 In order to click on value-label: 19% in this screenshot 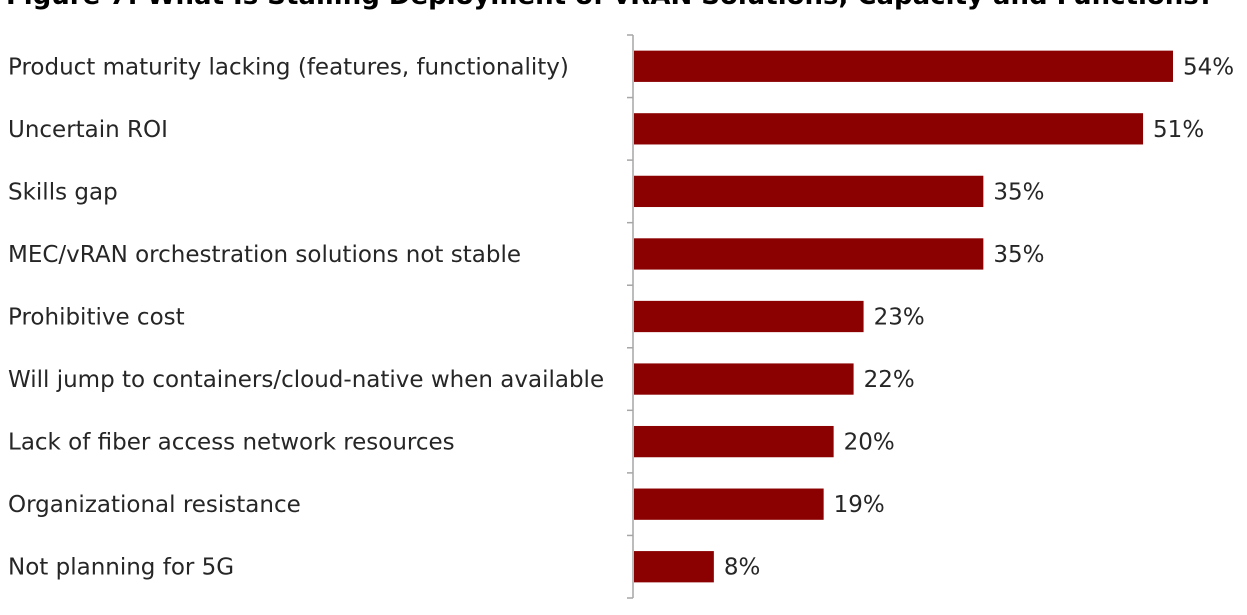, I will do `click(859, 505)`.